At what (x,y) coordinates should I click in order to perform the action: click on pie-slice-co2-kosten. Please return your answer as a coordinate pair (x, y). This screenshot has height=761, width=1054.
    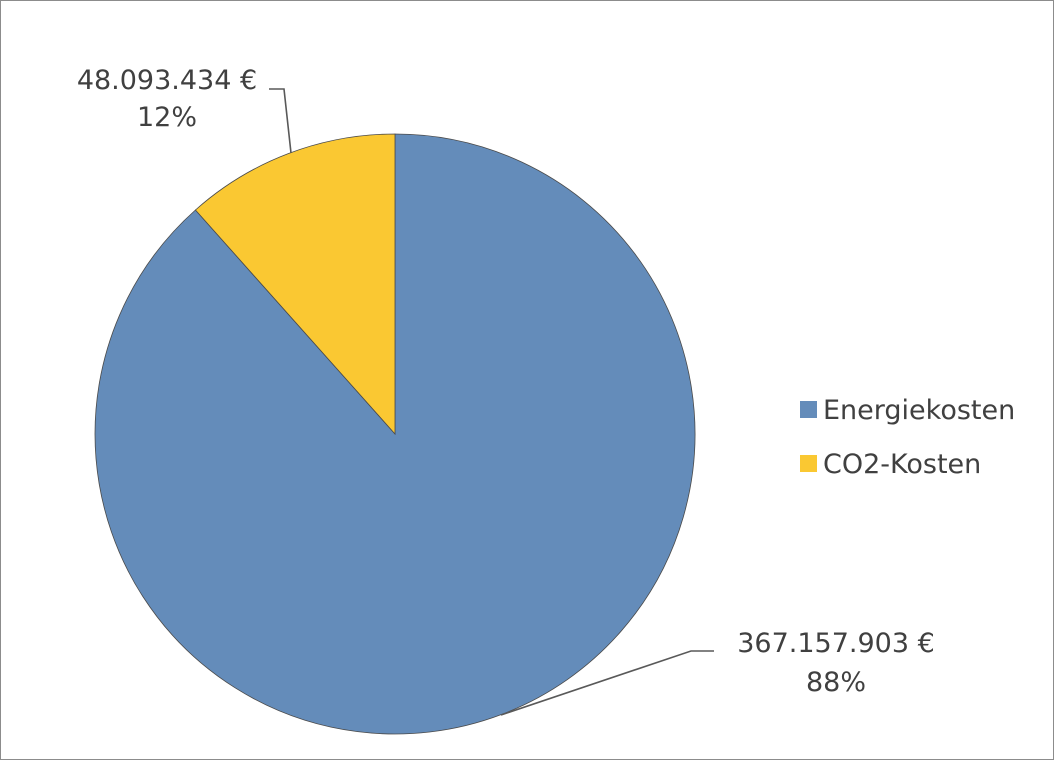
    Looking at the image, I should click on (295, 284).